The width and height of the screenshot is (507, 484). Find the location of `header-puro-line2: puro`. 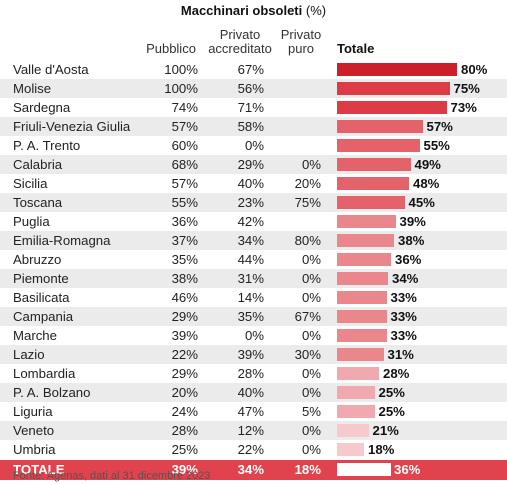

header-puro-line2: puro is located at coordinates (301, 48).